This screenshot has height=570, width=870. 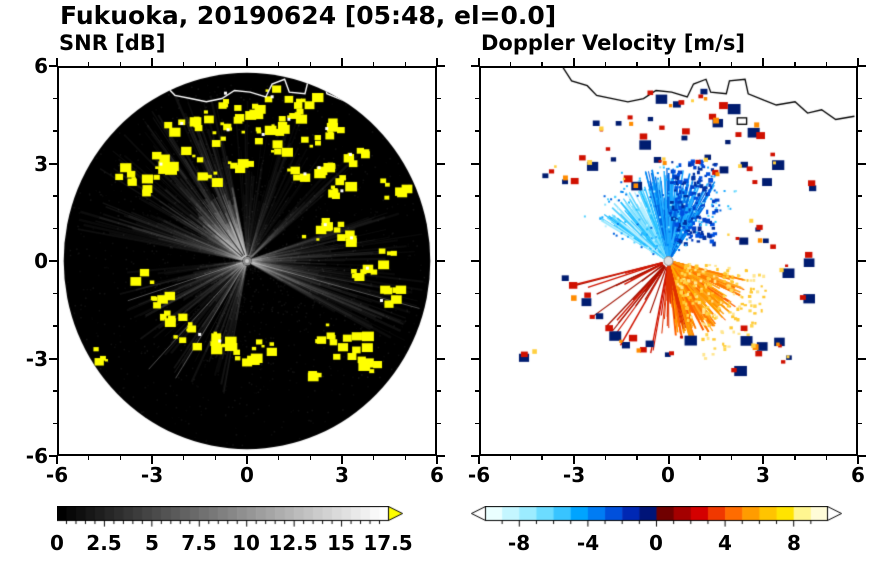 What do you see at coordinates (725, 543) in the screenshot?
I see `colorbar-tick-label: 4` at bounding box center [725, 543].